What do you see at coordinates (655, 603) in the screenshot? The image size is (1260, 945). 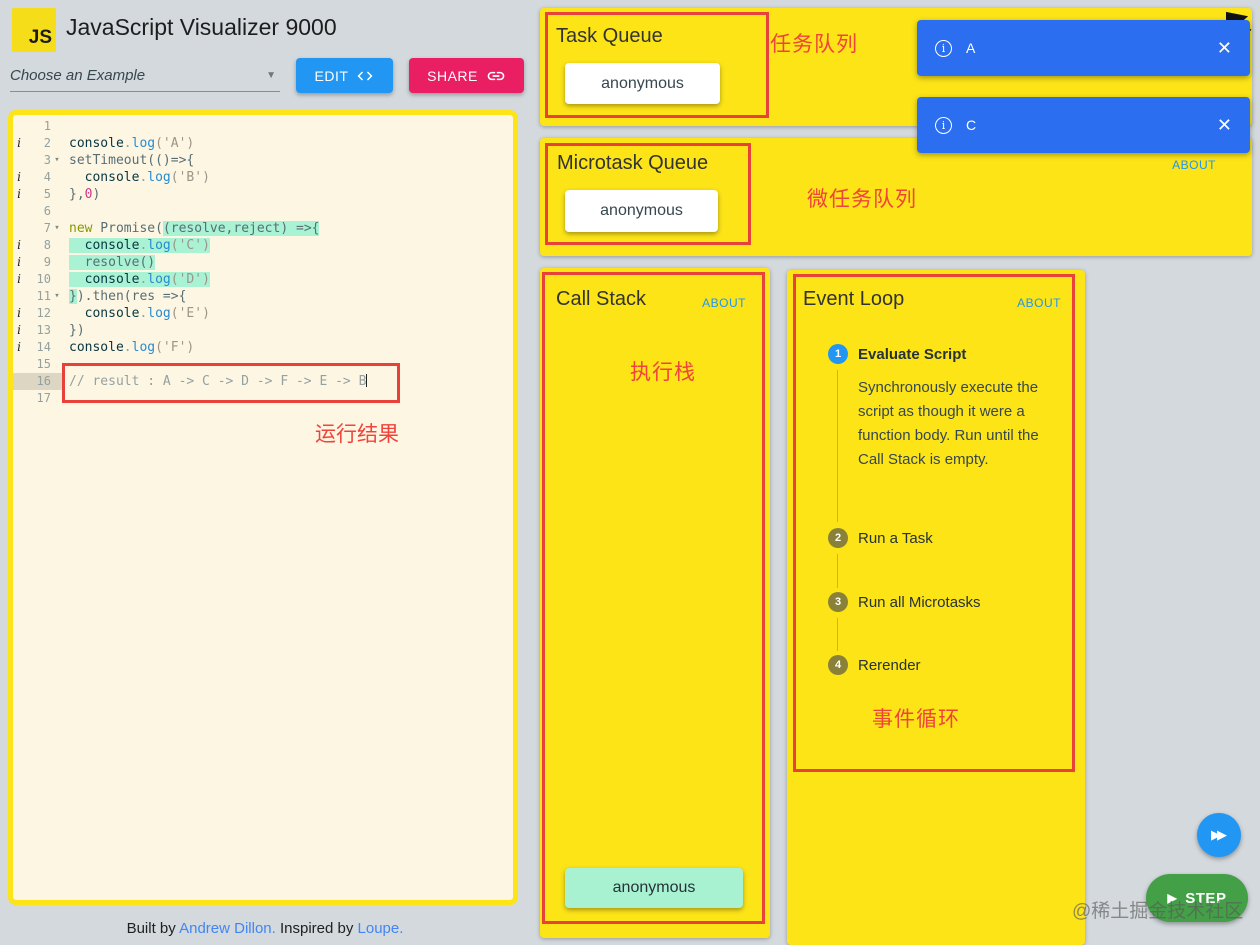 I see `call-stack-panel: Call Stack ABOUT 执行栈 anonymous` at bounding box center [655, 603].